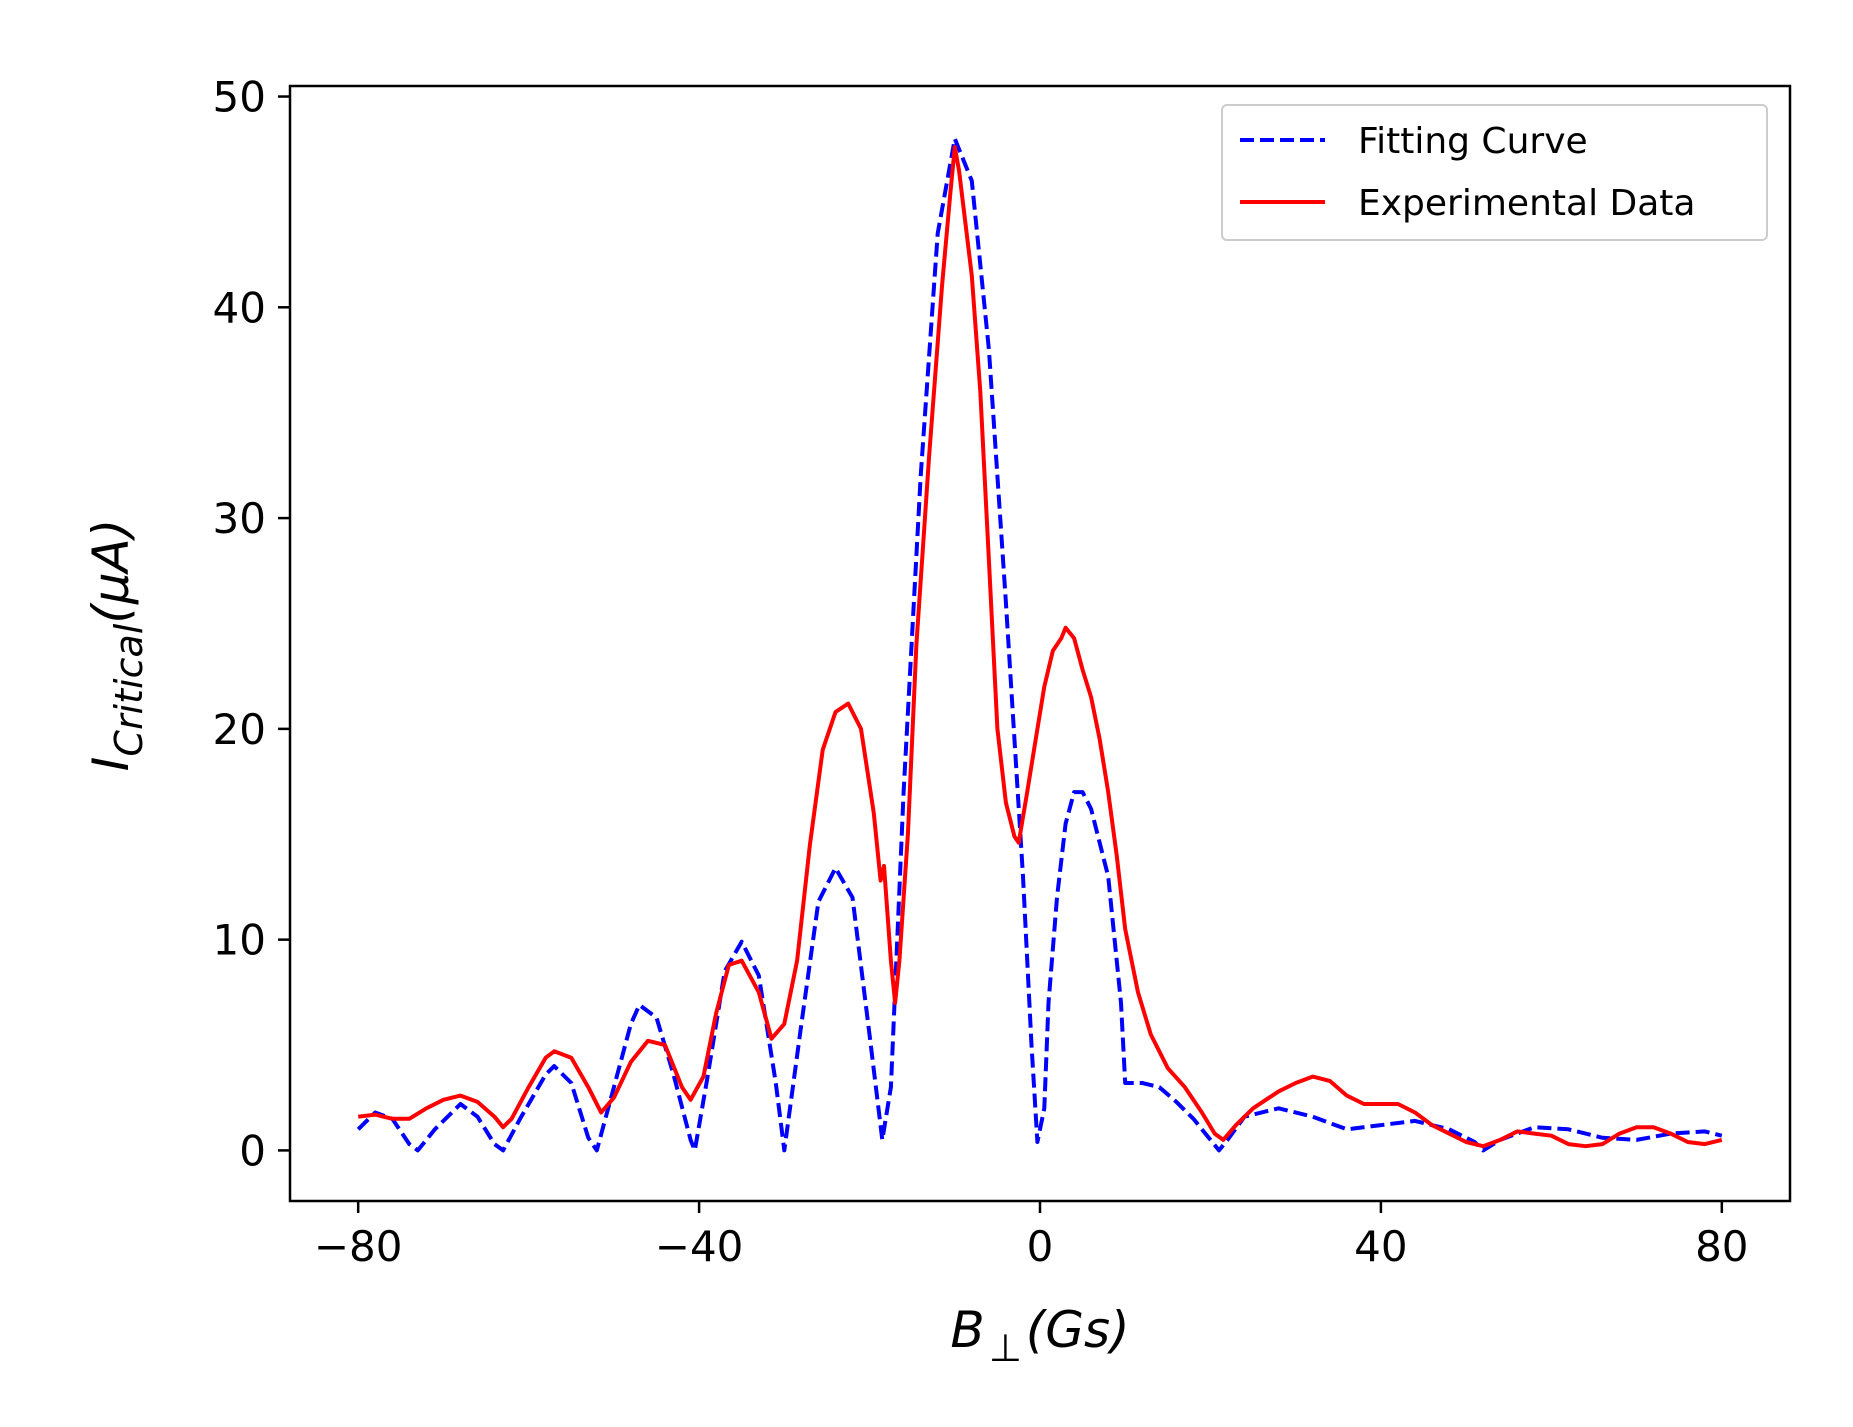 This screenshot has height=1427, width=1853. What do you see at coordinates (1005, 1348) in the screenshot?
I see `x-axis-label-sub: ⊥` at bounding box center [1005, 1348].